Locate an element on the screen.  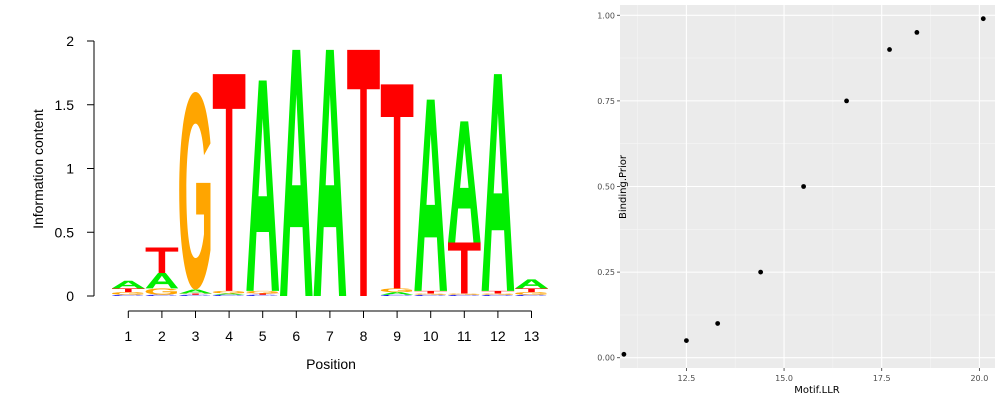
logo-x-axis-title: Position is located at coordinates (331, 364).